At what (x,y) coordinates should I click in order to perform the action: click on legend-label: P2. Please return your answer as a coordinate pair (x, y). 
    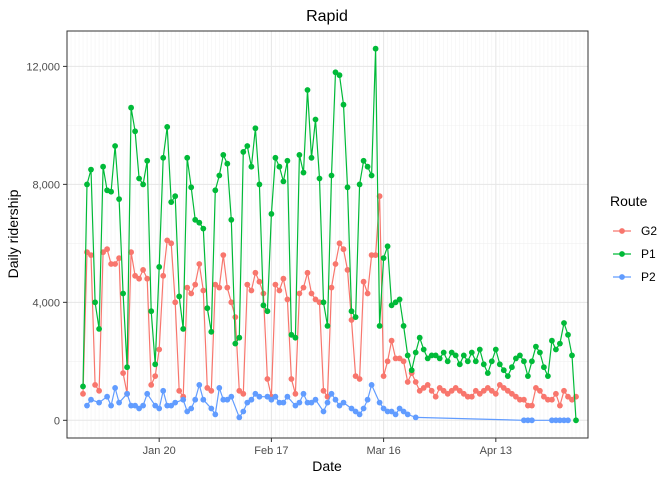
    Looking at the image, I should click on (648, 277).